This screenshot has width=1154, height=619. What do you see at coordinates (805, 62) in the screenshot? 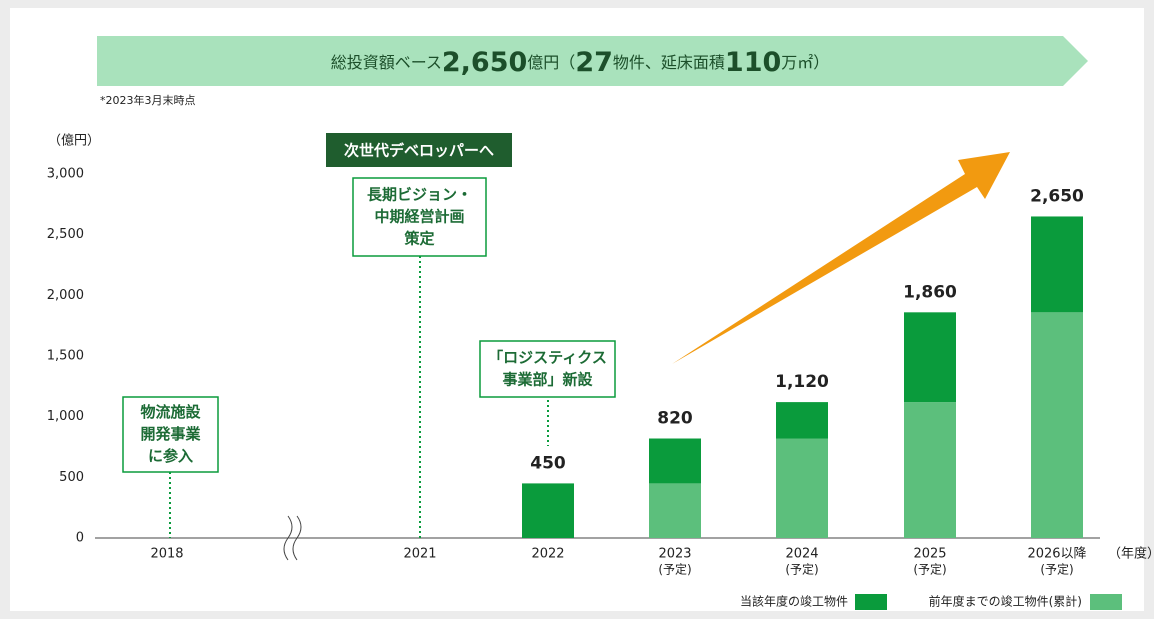
I see `banner-part: 万㎡）` at bounding box center [805, 62].